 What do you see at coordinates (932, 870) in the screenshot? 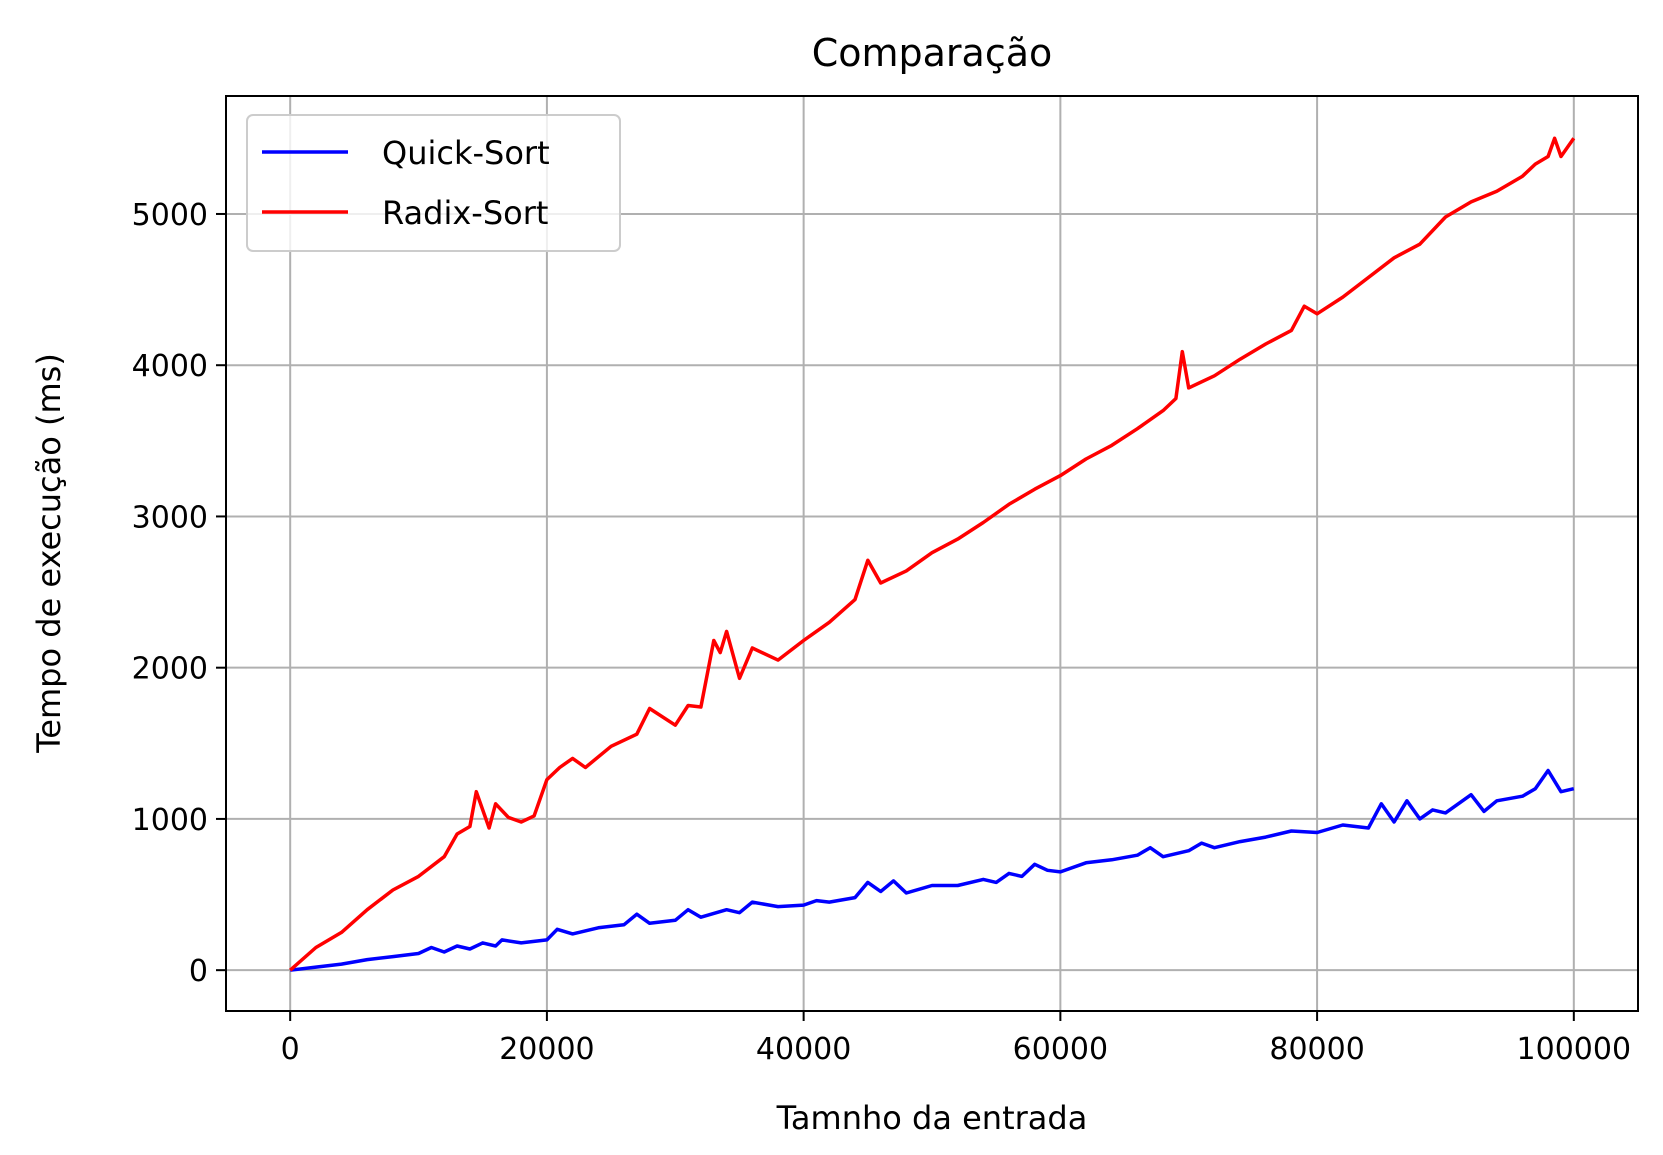
I see `series-line-quick-sort` at bounding box center [932, 870].